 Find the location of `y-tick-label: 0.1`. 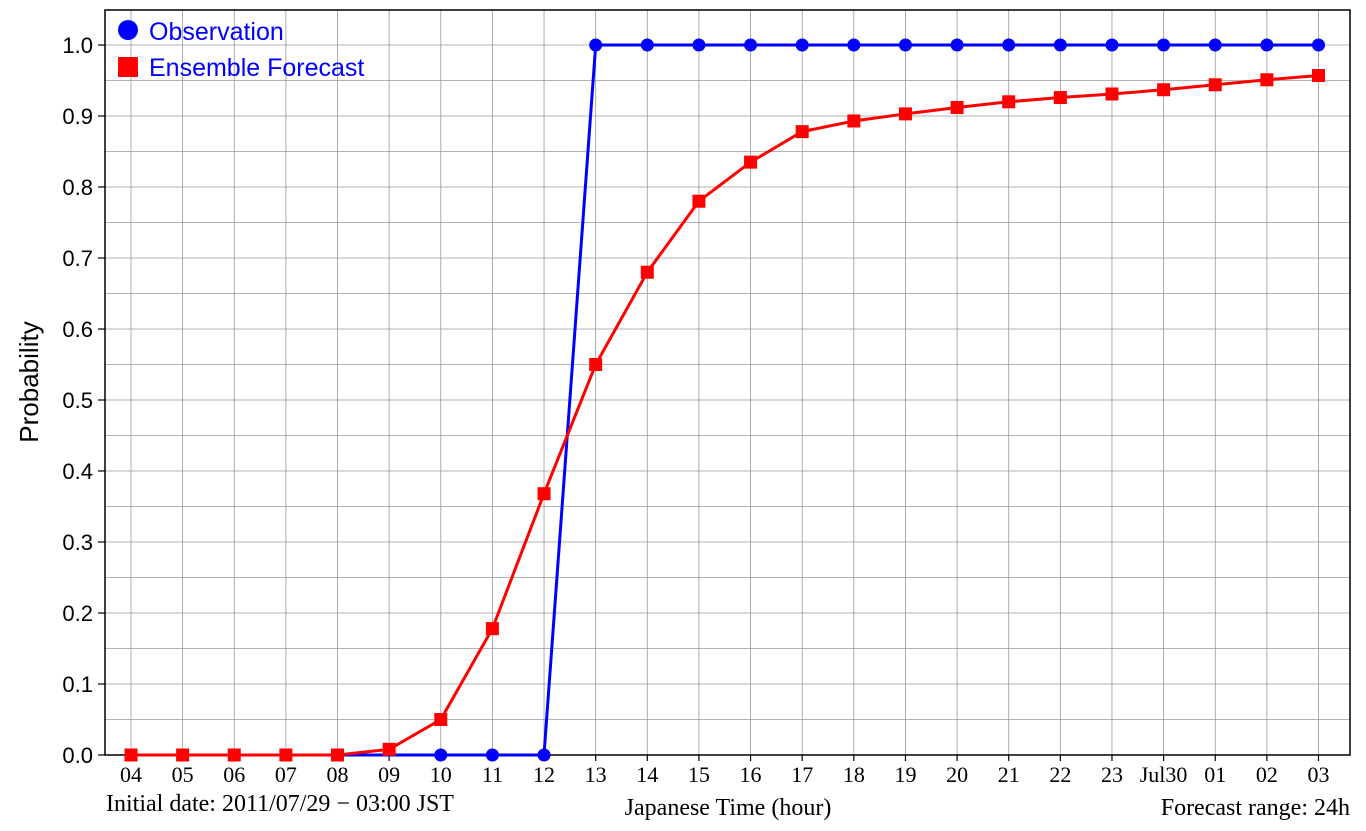

y-tick-label: 0.1 is located at coordinates (77, 684).